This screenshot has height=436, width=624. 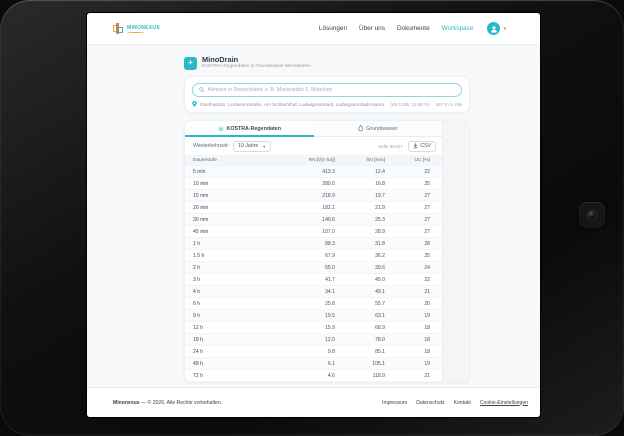 I want to click on cell-hn: 49.1, so click(x=380, y=291).